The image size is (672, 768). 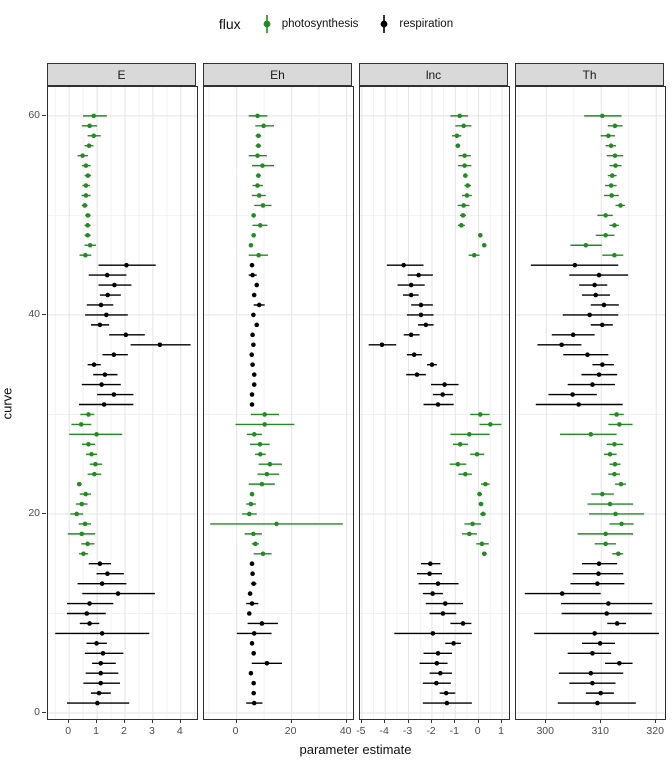 I want to click on x-tick-label: 310, so click(x=600, y=731).